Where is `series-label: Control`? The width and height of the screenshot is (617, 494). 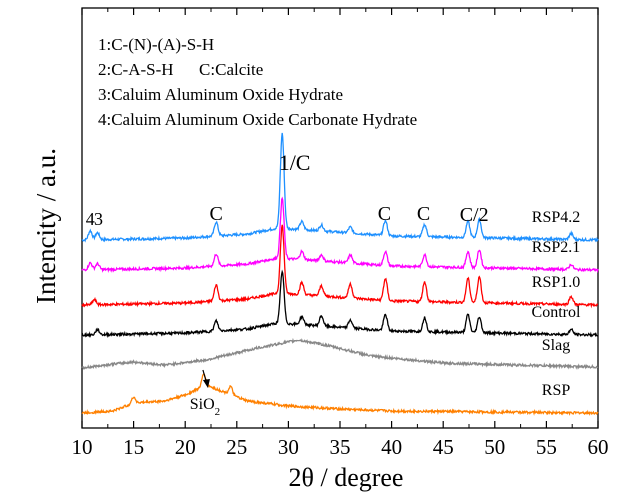
series-label: Control is located at coordinates (556, 312).